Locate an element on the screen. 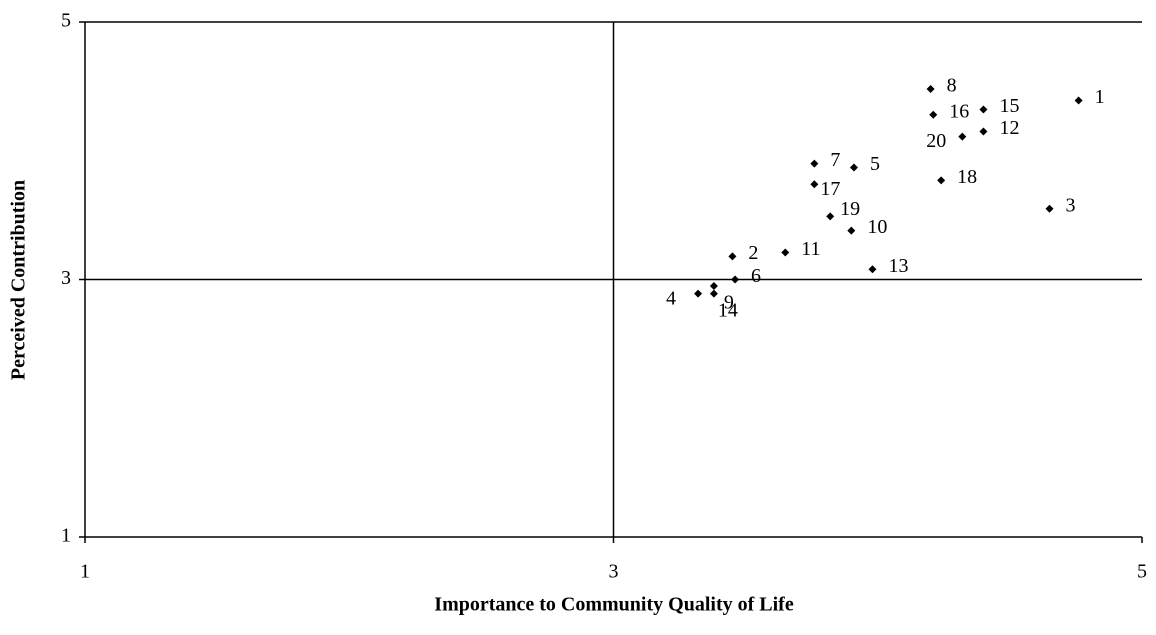  point-label: 4 is located at coordinates (671, 298).